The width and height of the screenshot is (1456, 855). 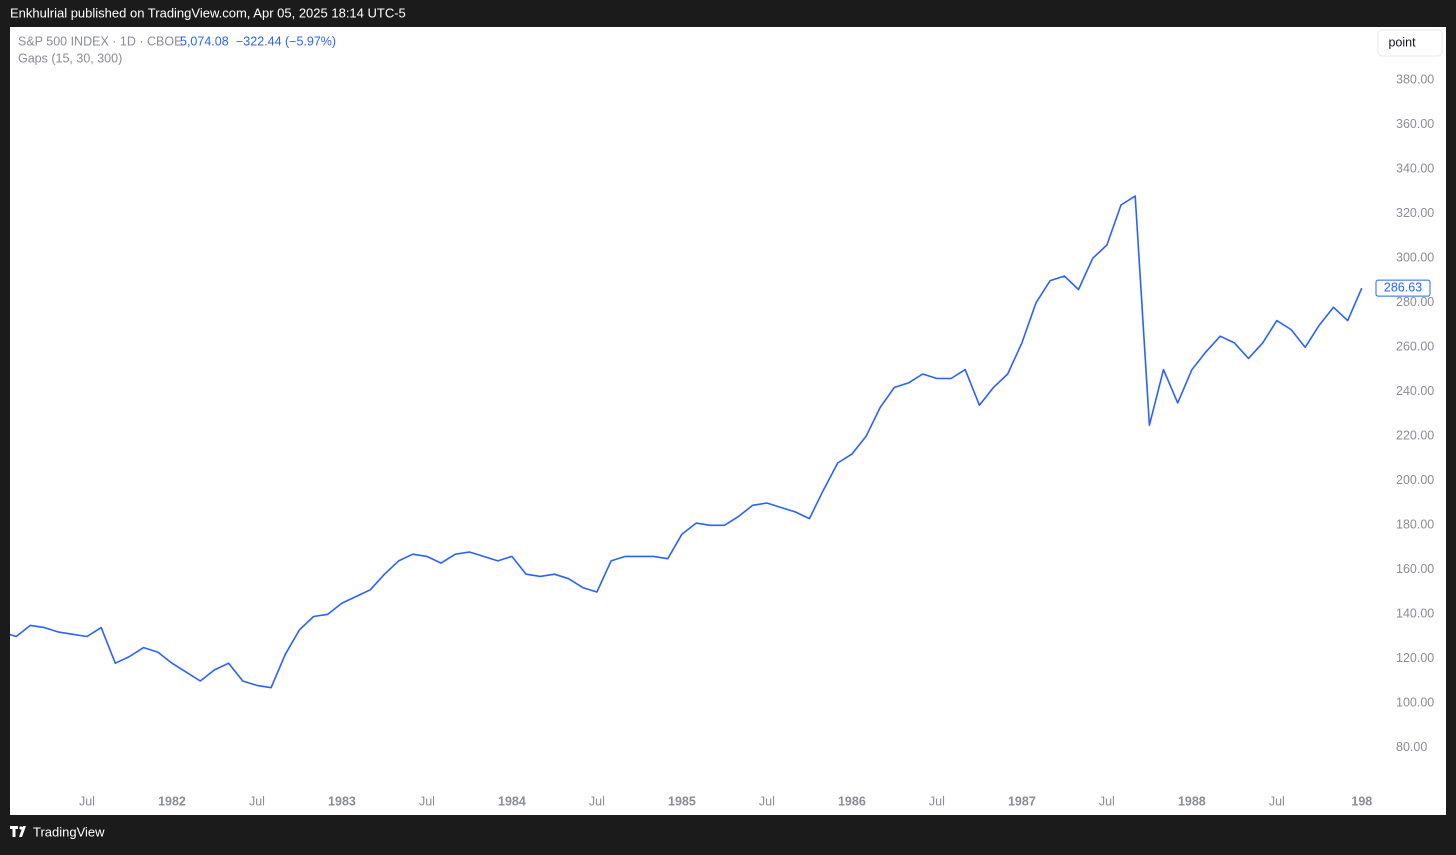 What do you see at coordinates (204, 41) in the screenshot?
I see `price: 5,074.08` at bounding box center [204, 41].